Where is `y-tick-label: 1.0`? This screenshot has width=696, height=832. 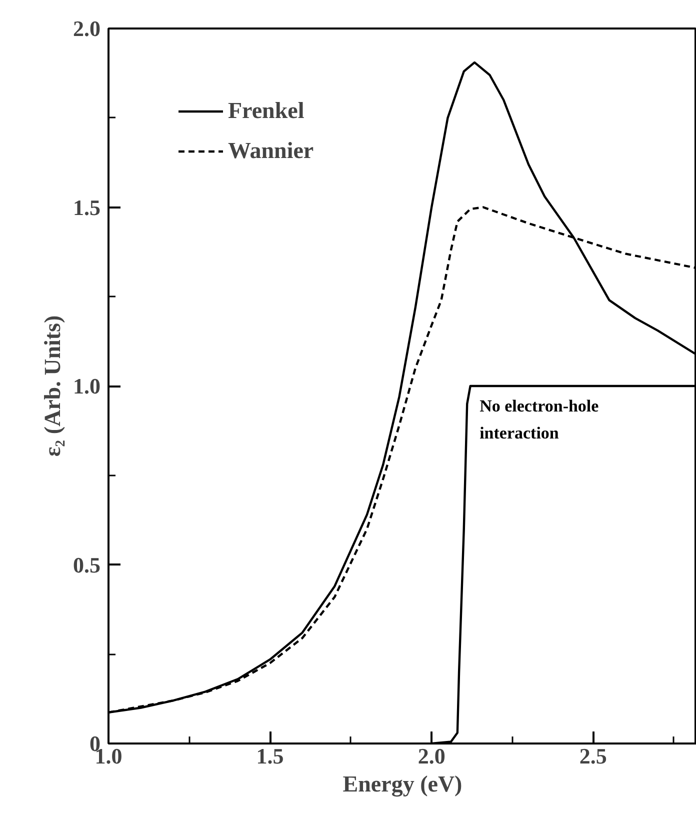 y-tick-label: 1.0 is located at coordinates (86, 386).